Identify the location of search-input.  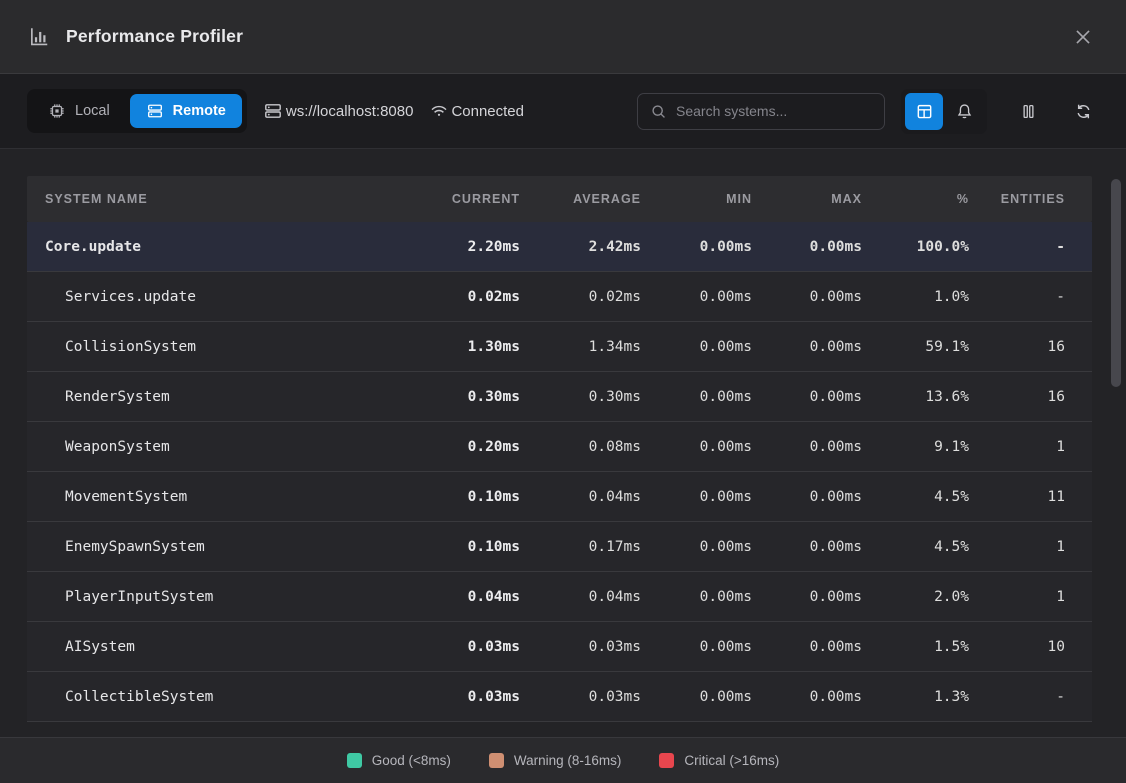
(774, 111).